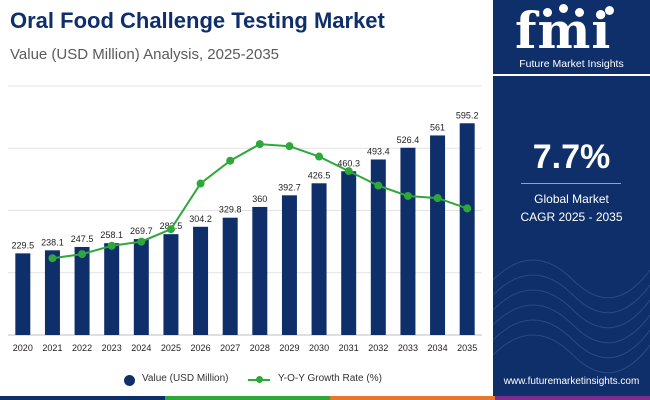 This screenshot has height=400, width=650. Describe the element at coordinates (330, 378) in the screenshot. I see `legend-line-label: Y-O-Y Growth Rate (%)` at that location.